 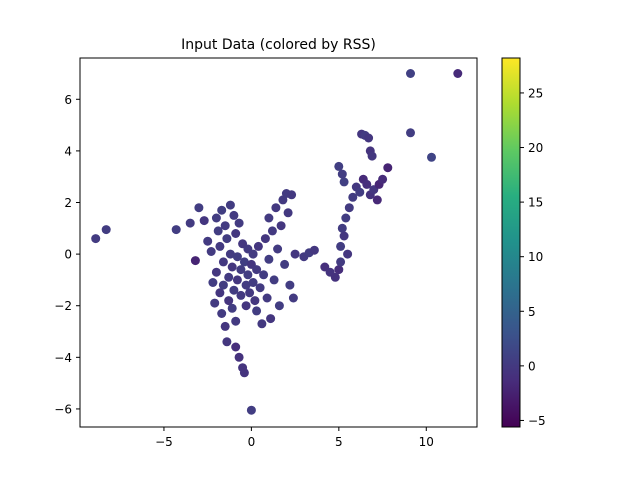 I want to click on colorbar-tick-label: 15, so click(x=535, y=203).